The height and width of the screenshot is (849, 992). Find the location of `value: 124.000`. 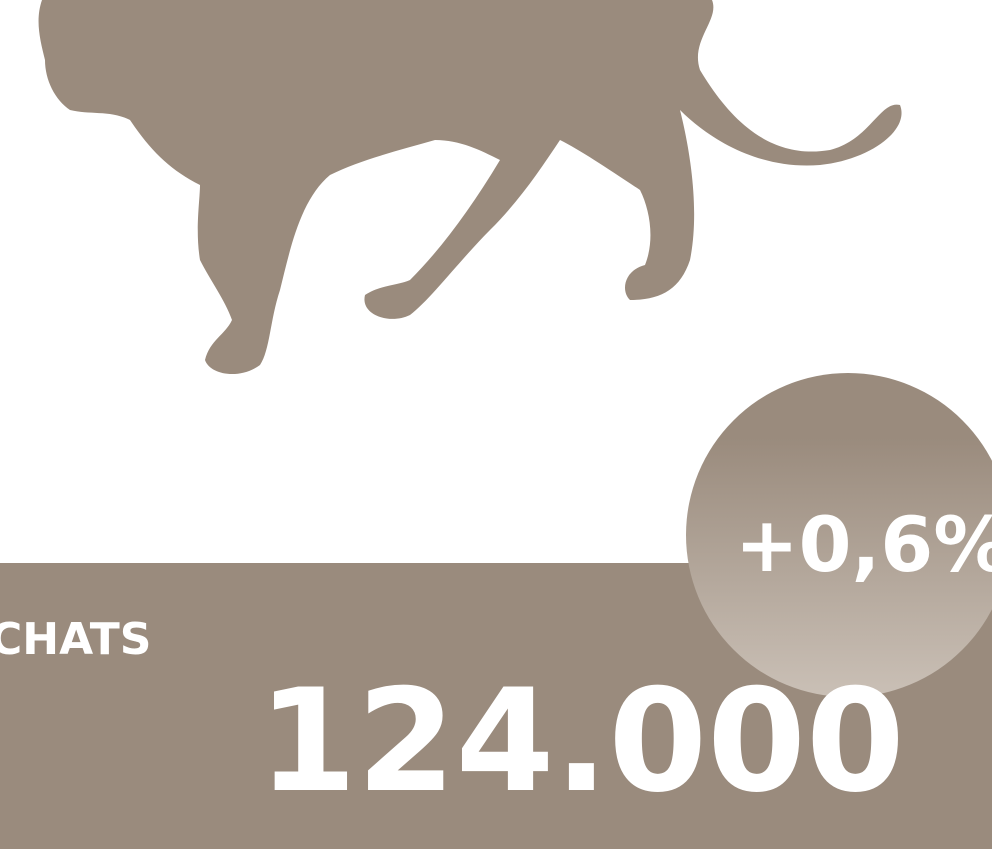

value: 124.000 is located at coordinates (581, 741).